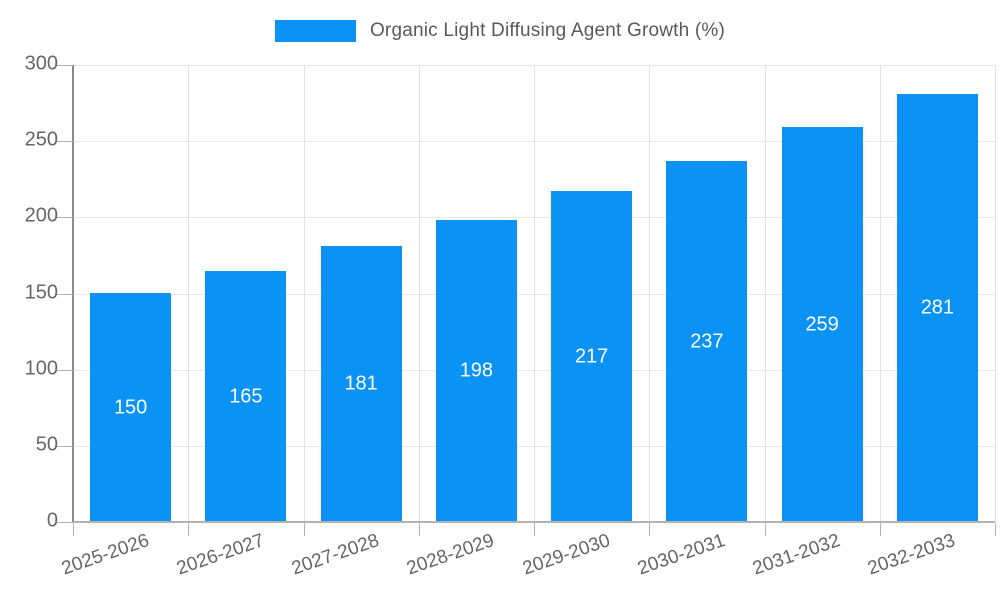  What do you see at coordinates (41, 63) in the screenshot?
I see `y-tick-label: 300` at bounding box center [41, 63].